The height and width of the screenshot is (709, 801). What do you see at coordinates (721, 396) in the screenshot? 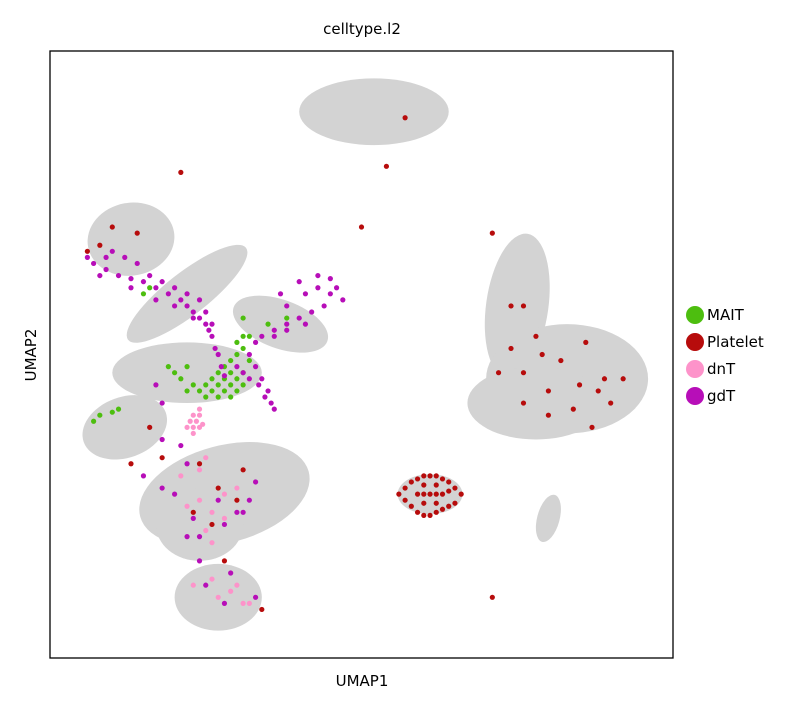
I see `legend-label-gdt: gdT` at bounding box center [721, 396].